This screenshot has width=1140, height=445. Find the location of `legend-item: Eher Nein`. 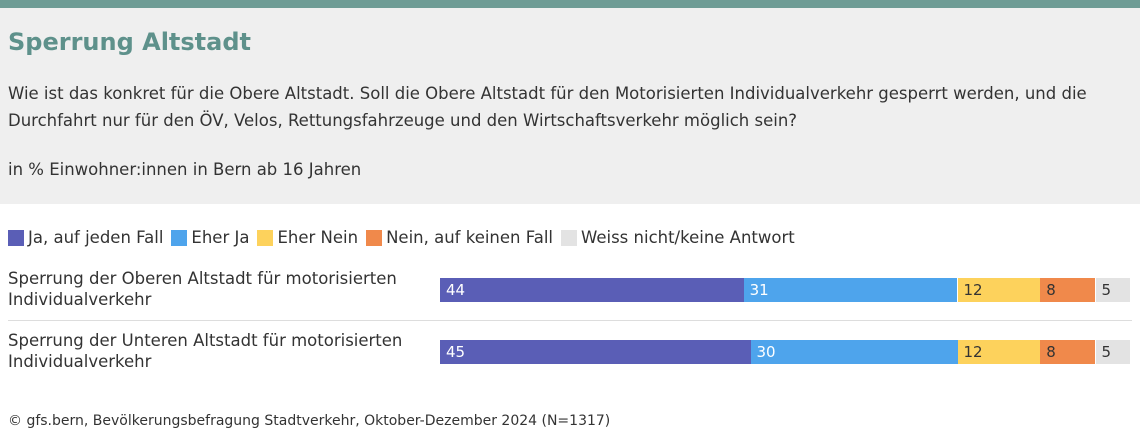

legend-item: Eher Nein is located at coordinates (307, 237).